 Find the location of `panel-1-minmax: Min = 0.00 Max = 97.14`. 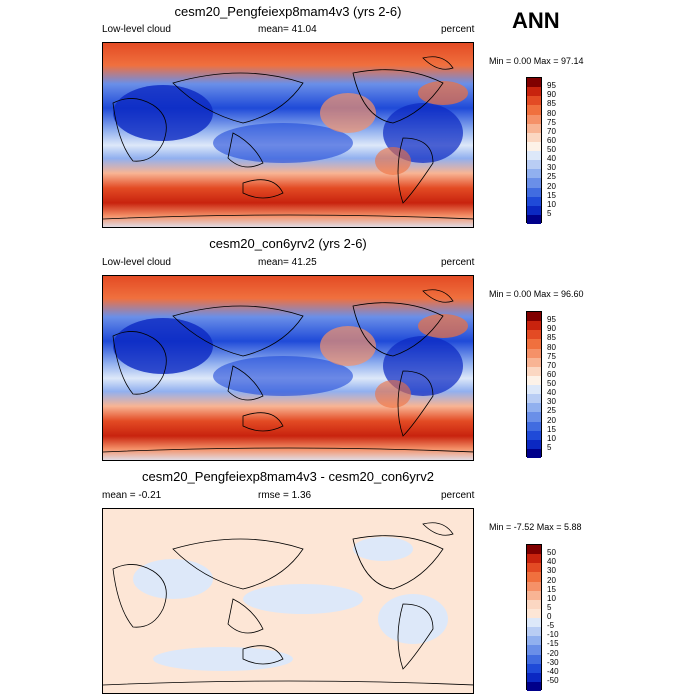

panel-1-minmax: Min = 0.00 Max = 97.14 is located at coordinates (536, 61).